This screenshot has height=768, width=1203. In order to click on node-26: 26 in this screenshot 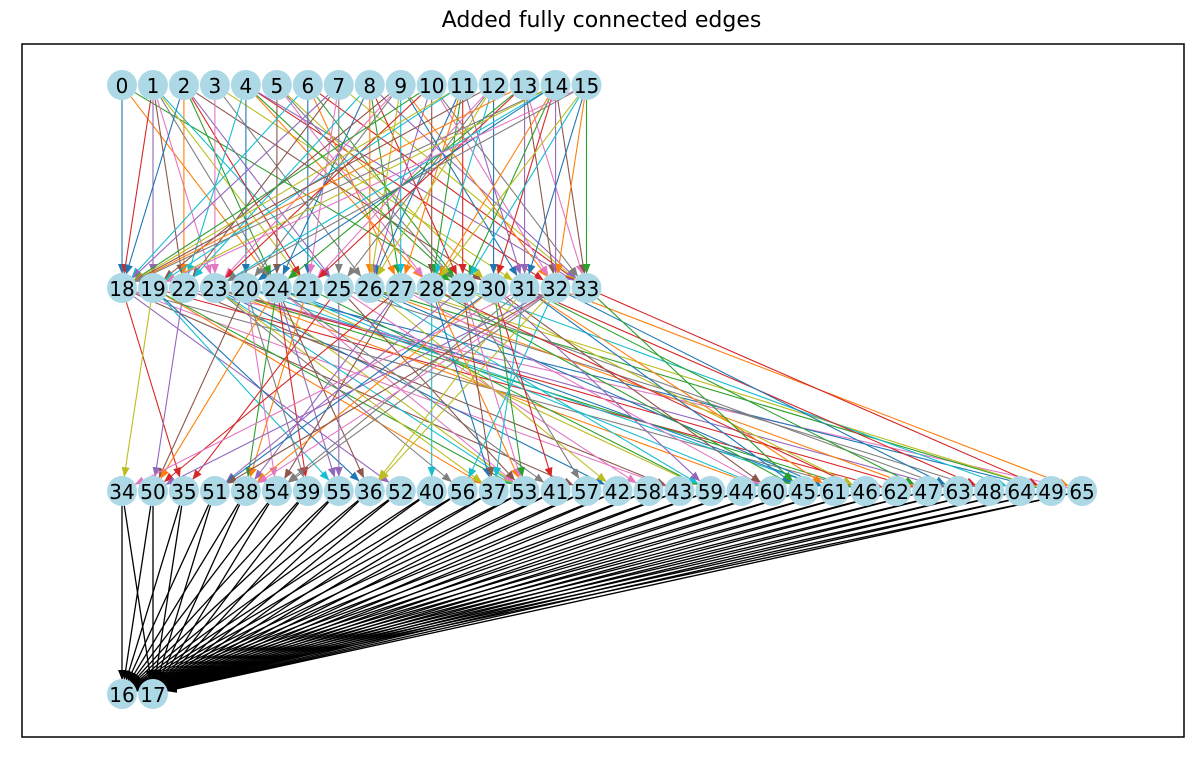, I will do `click(369, 288)`.